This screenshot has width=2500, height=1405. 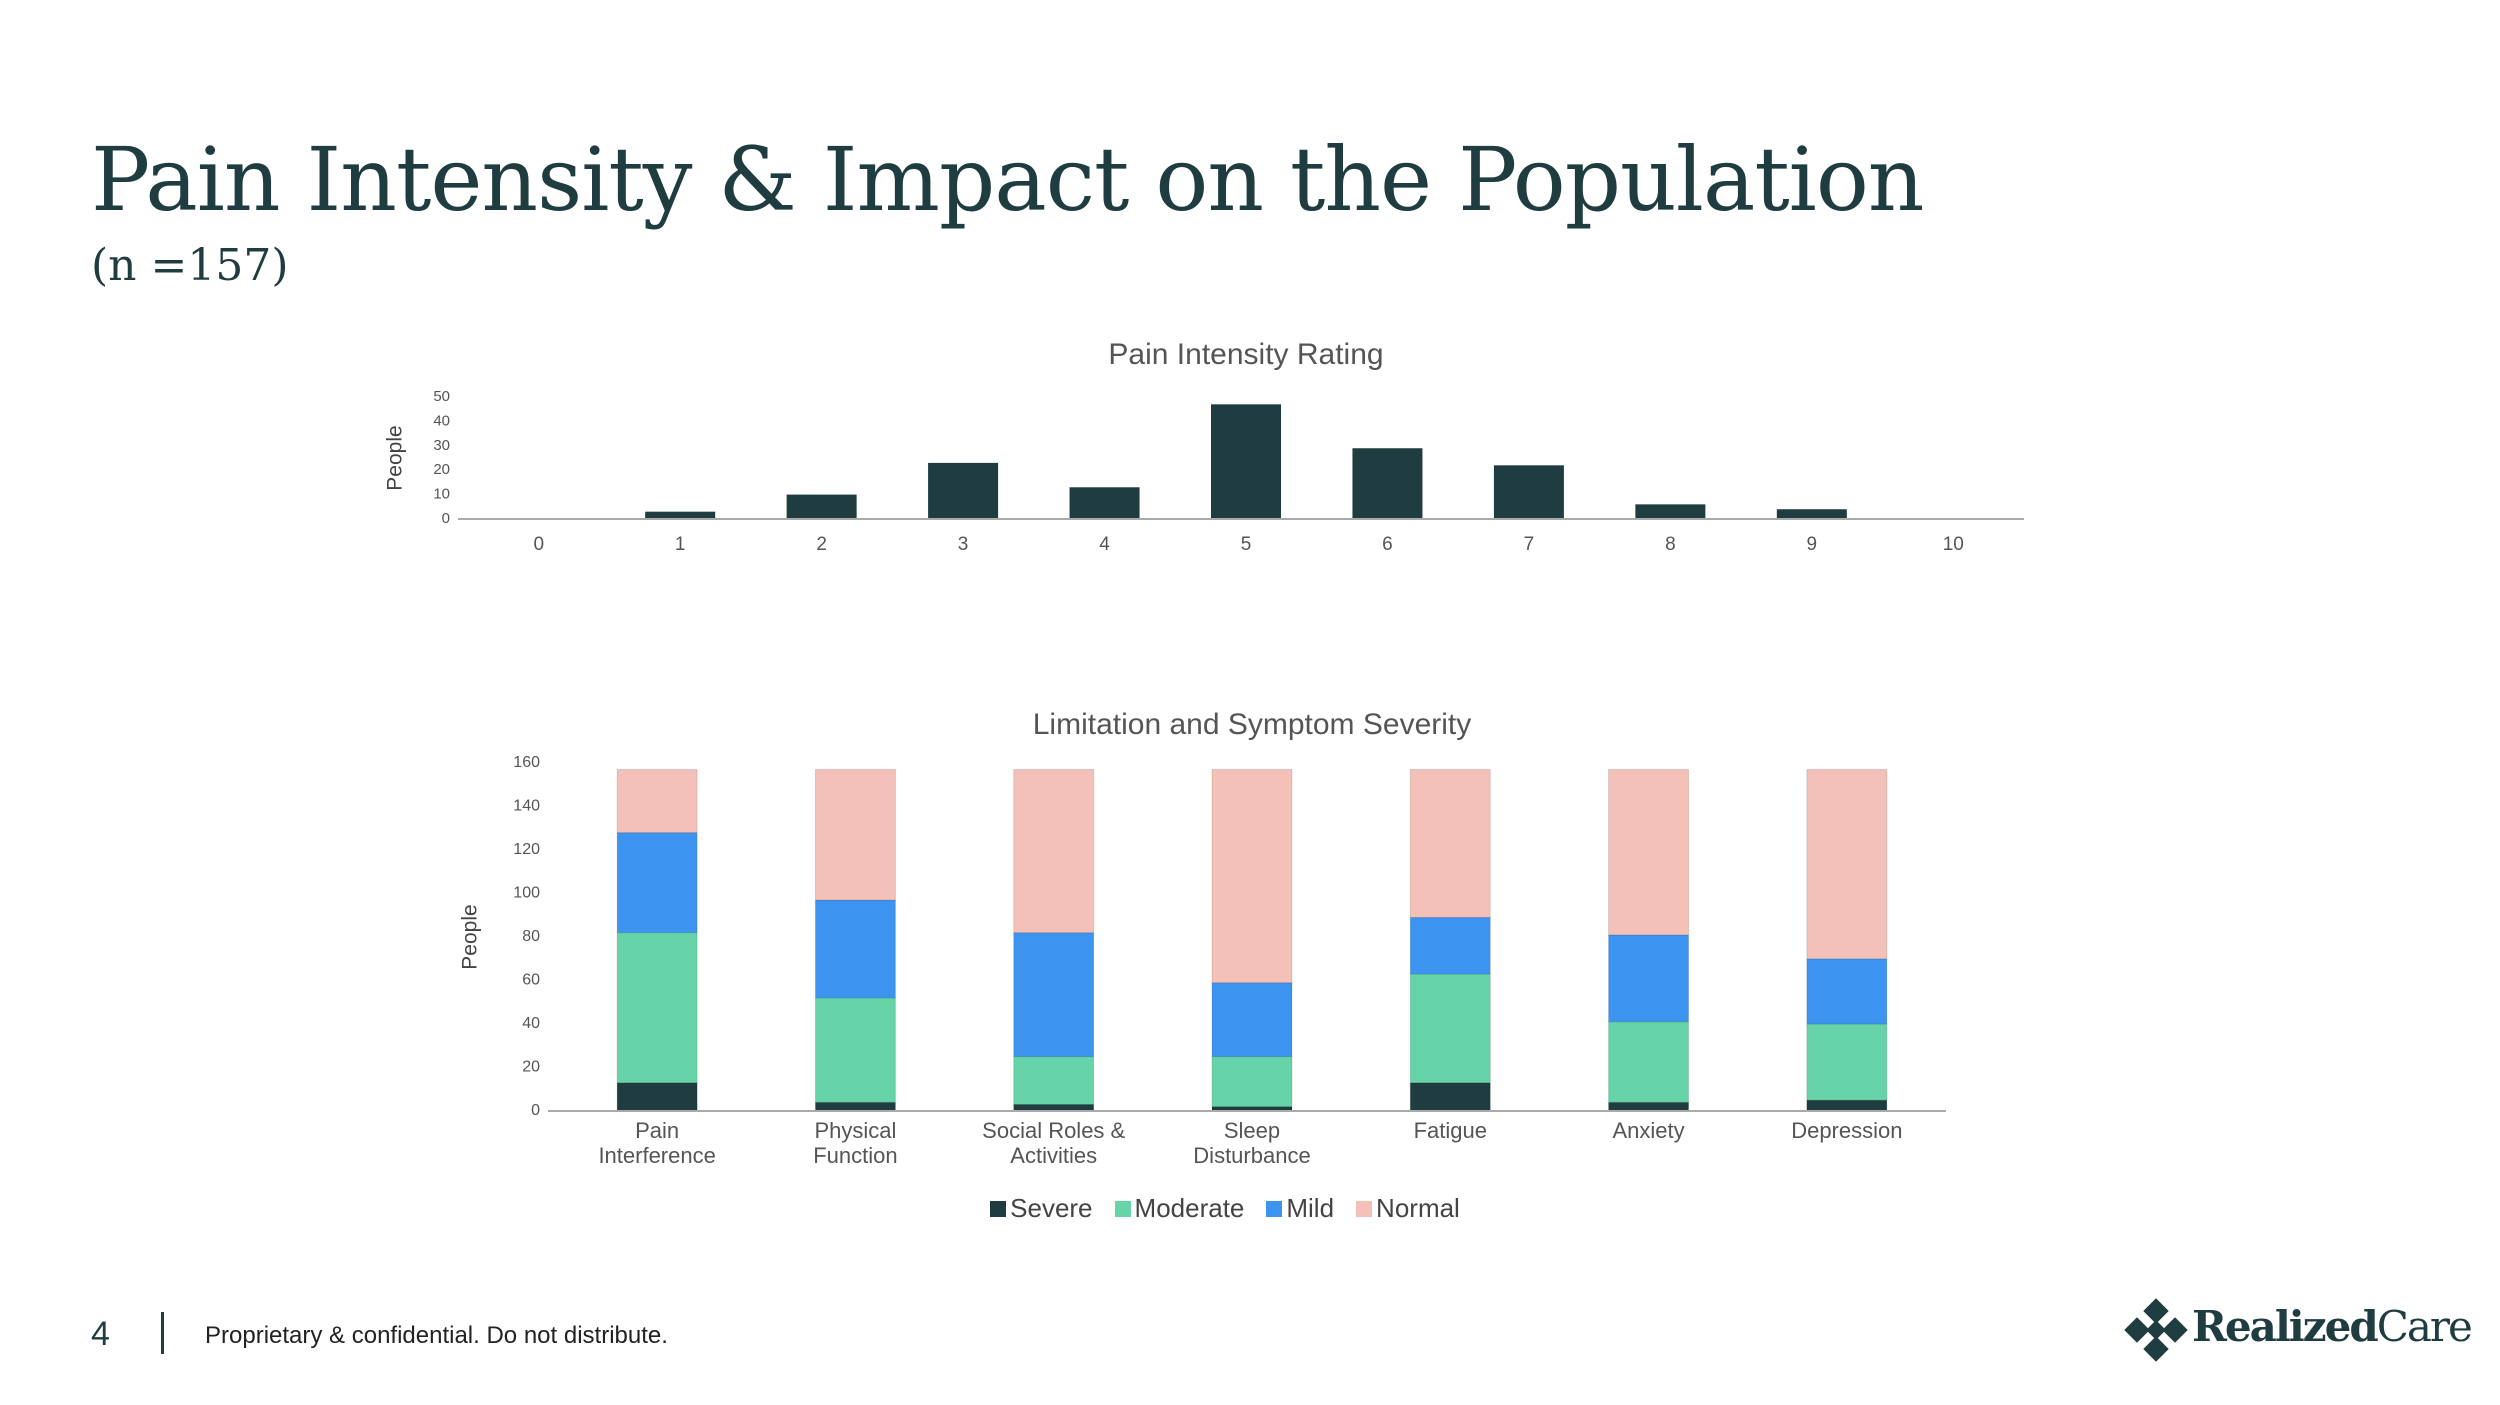 What do you see at coordinates (526, 806) in the screenshot?
I see `y-tick-label: 140` at bounding box center [526, 806].